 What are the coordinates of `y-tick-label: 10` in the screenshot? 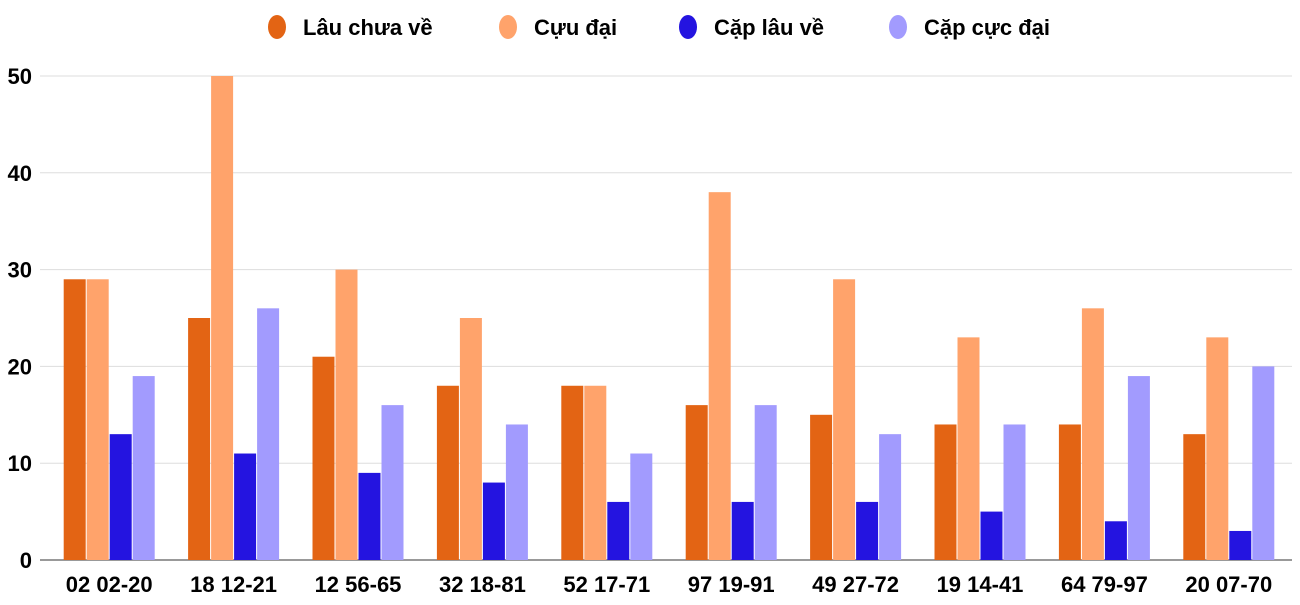 It's located at (20, 463).